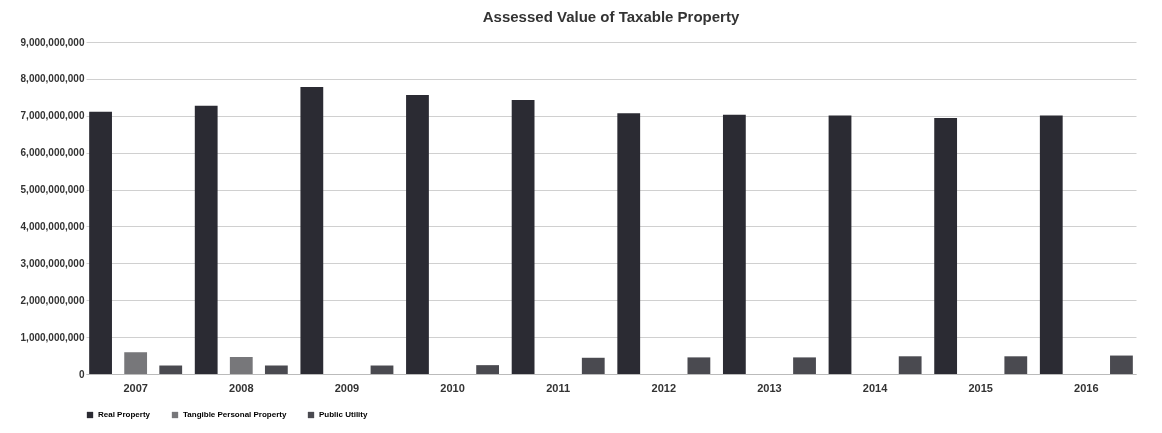 Image resolution: width=1162 pixels, height=433 pixels. What do you see at coordinates (611, 16) in the screenshot?
I see `chart-title: Assessed Value of Taxable Property` at bounding box center [611, 16].